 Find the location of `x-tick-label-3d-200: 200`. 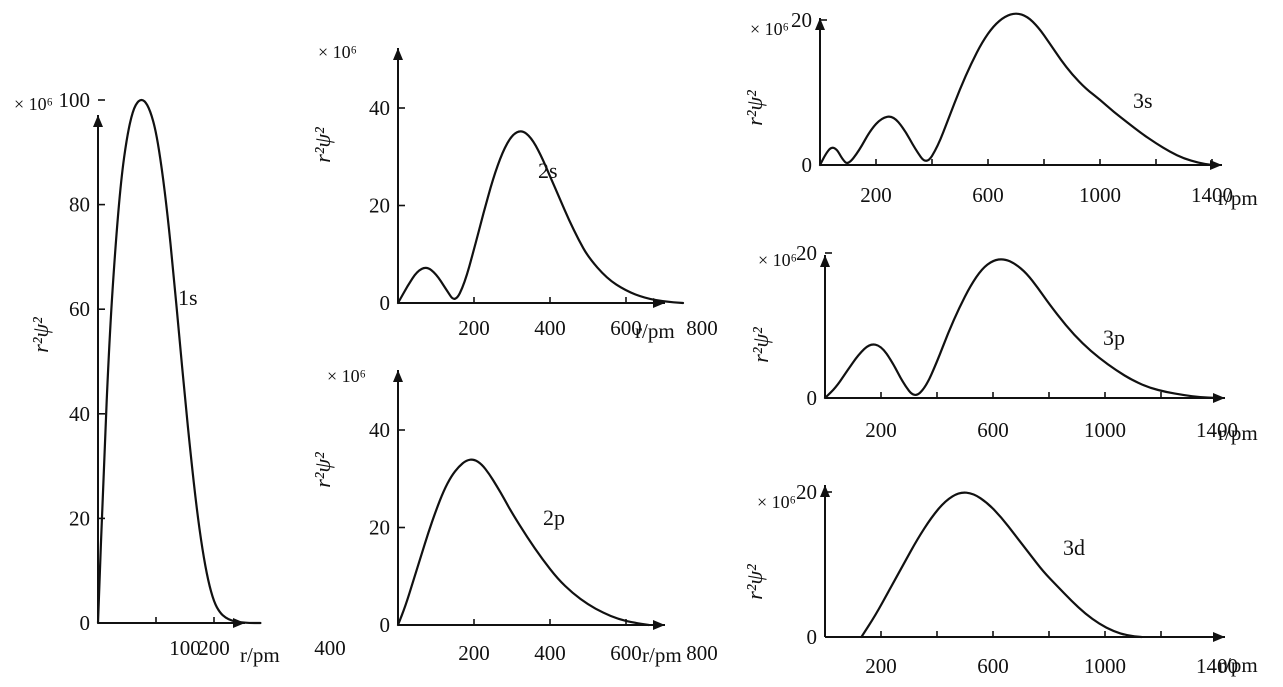

x-tick-label-3d-200: 200 is located at coordinates (881, 666).